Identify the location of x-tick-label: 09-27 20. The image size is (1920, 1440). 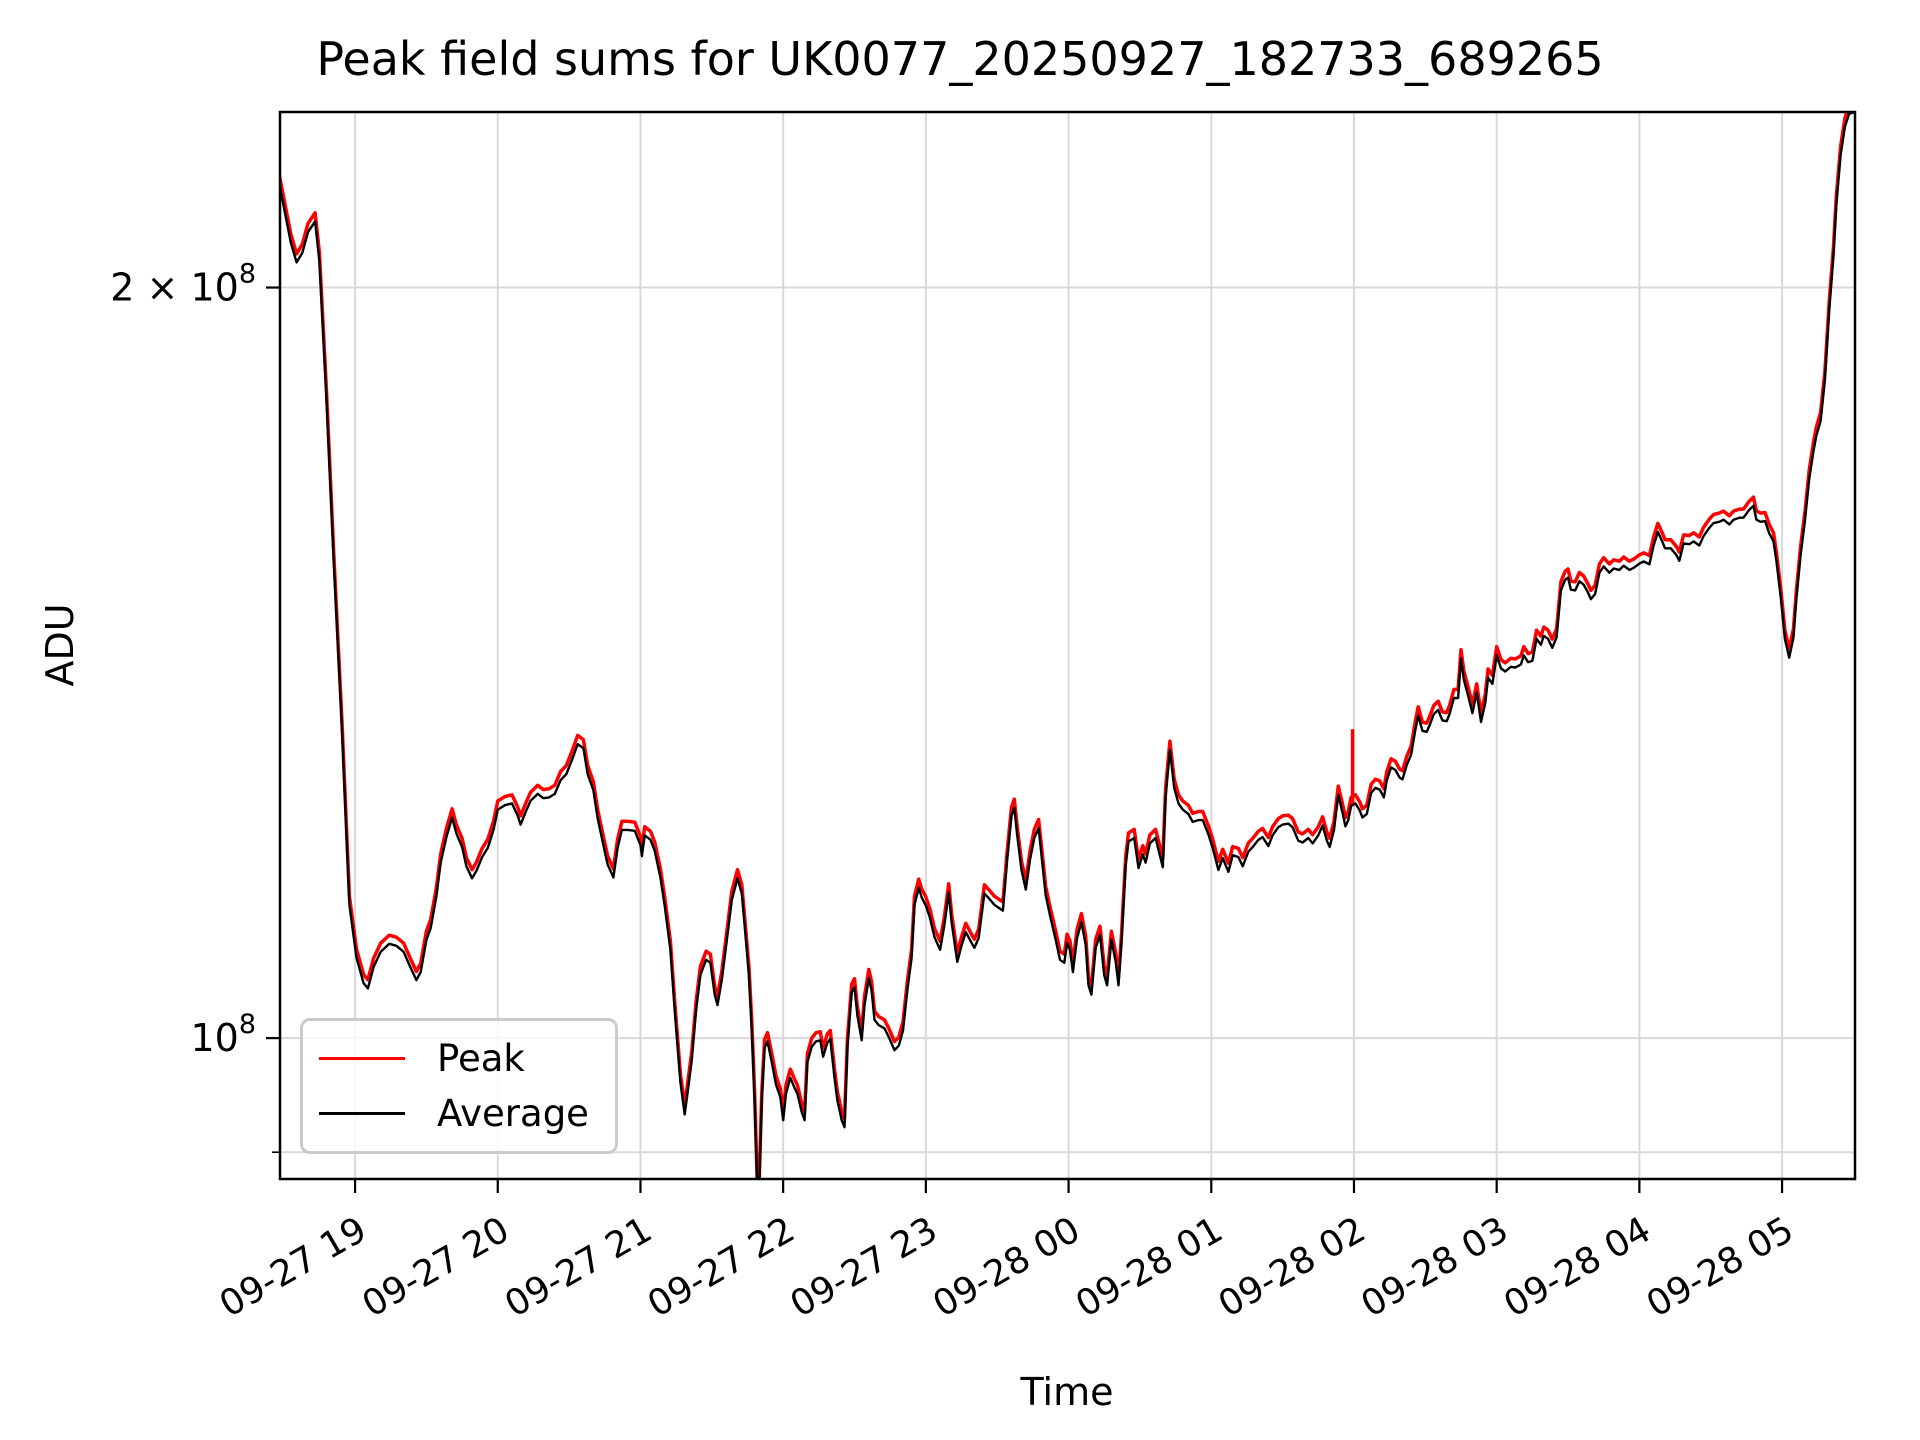
(436, 1267).